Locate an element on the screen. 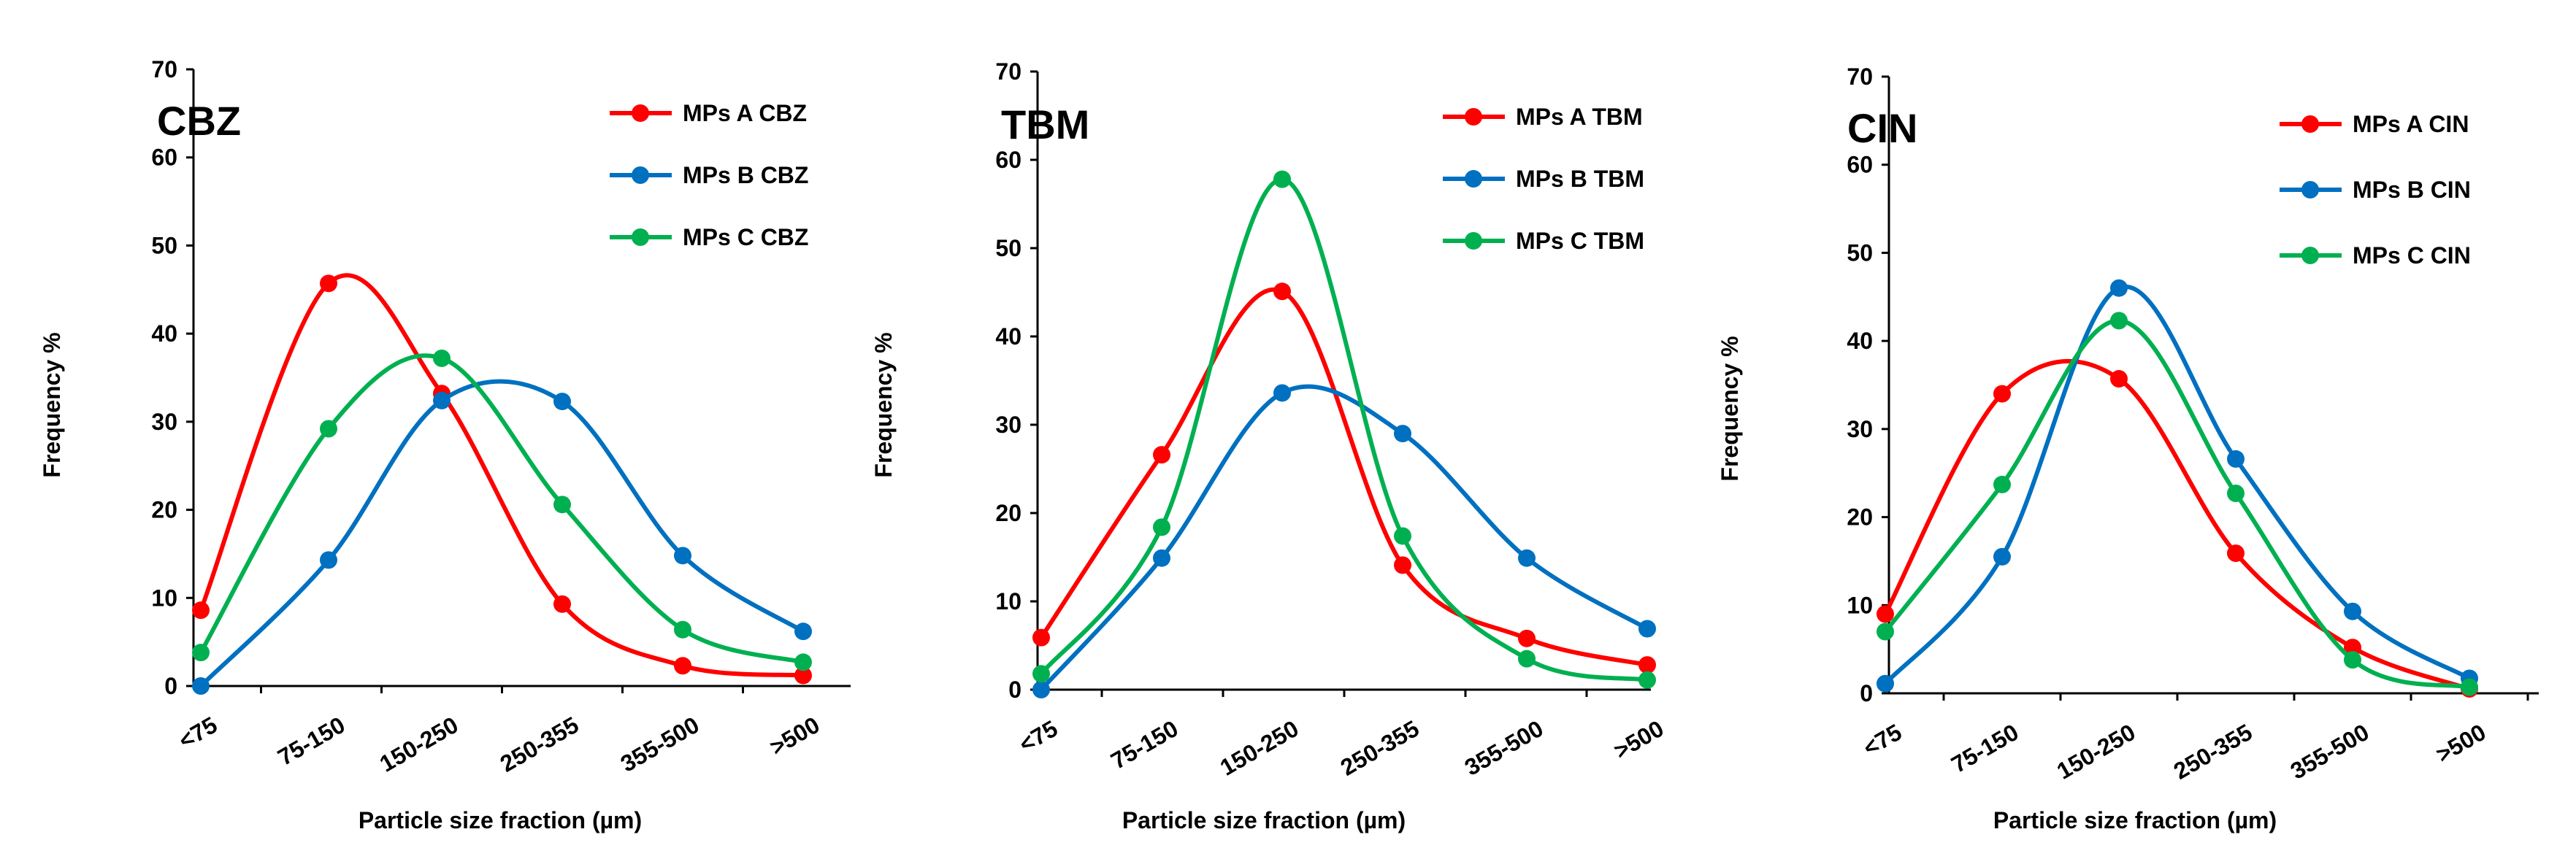 This screenshot has height=867, width=2576. legend-item: MPs A CIN is located at coordinates (2374, 124).